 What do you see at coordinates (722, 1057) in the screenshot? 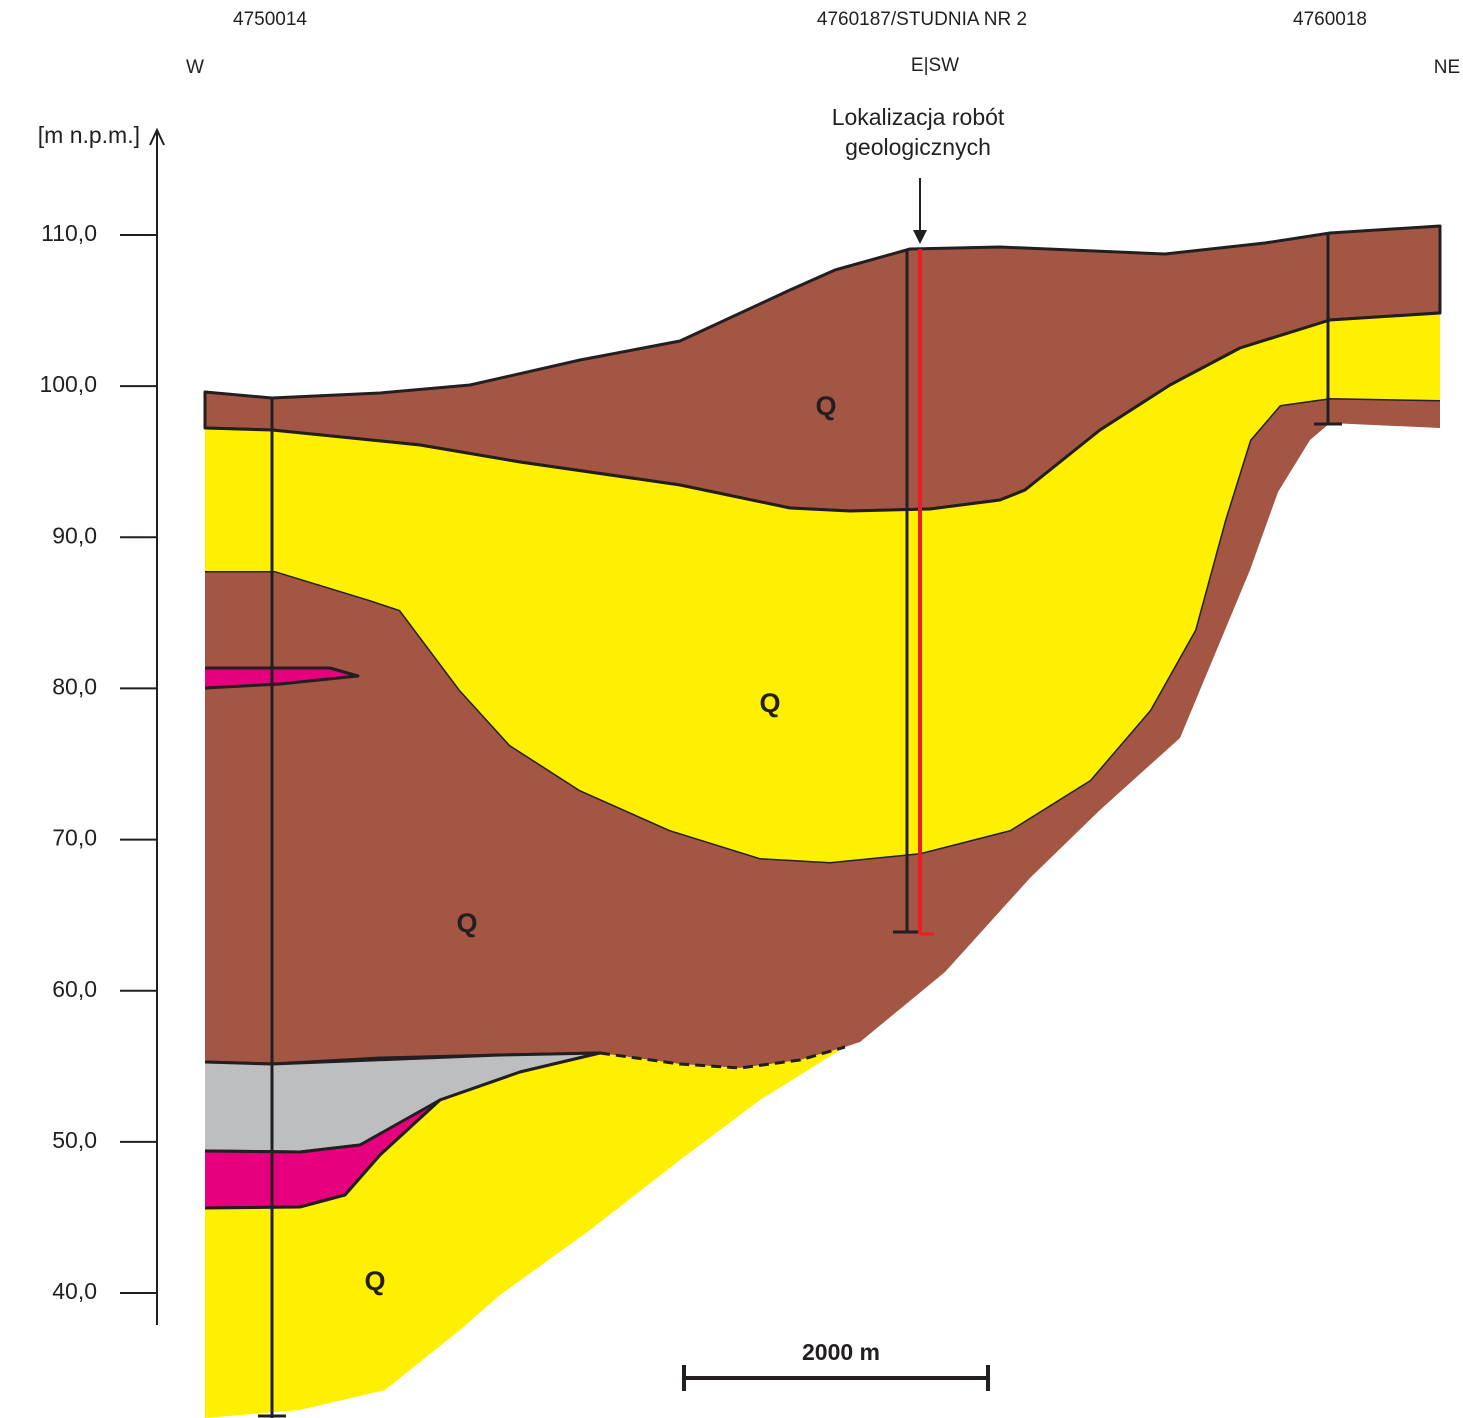
I see `boundary-dashed` at bounding box center [722, 1057].